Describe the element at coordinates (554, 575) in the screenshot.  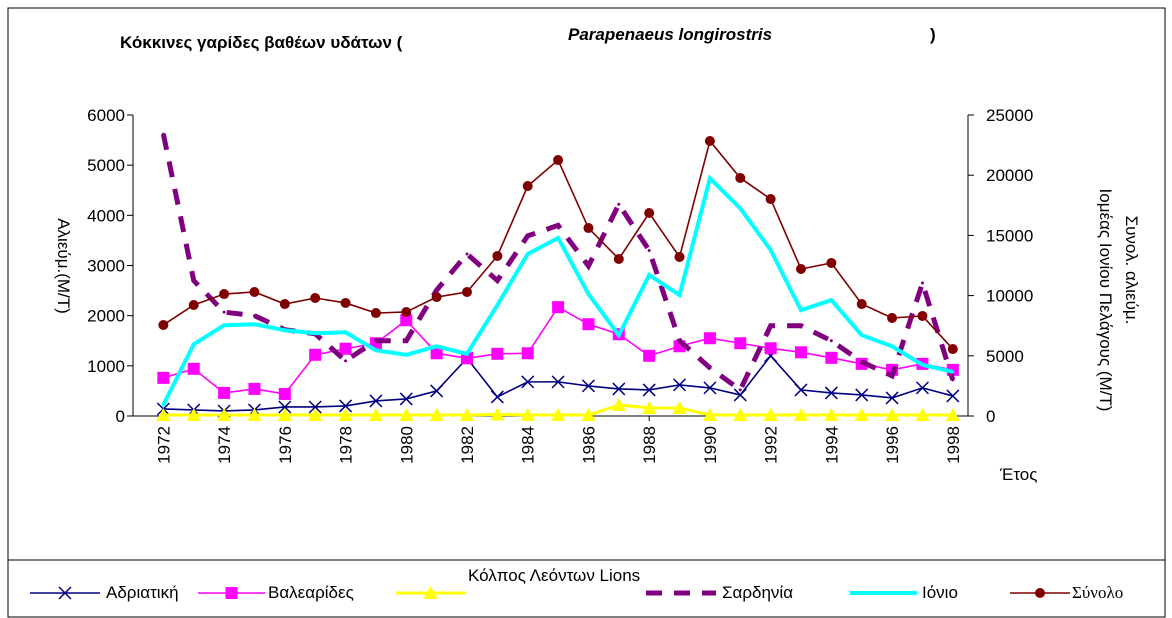
I see `legend-label: Κόλπος Λεόντων Lions` at that location.